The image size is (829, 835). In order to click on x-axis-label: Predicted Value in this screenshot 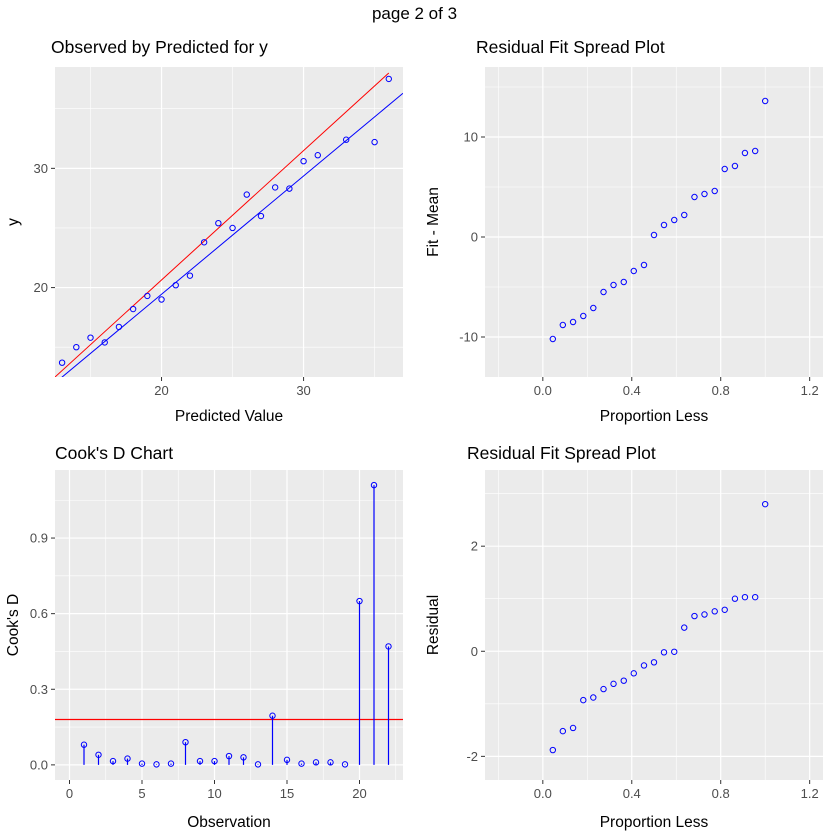, I will do `click(229, 416)`.